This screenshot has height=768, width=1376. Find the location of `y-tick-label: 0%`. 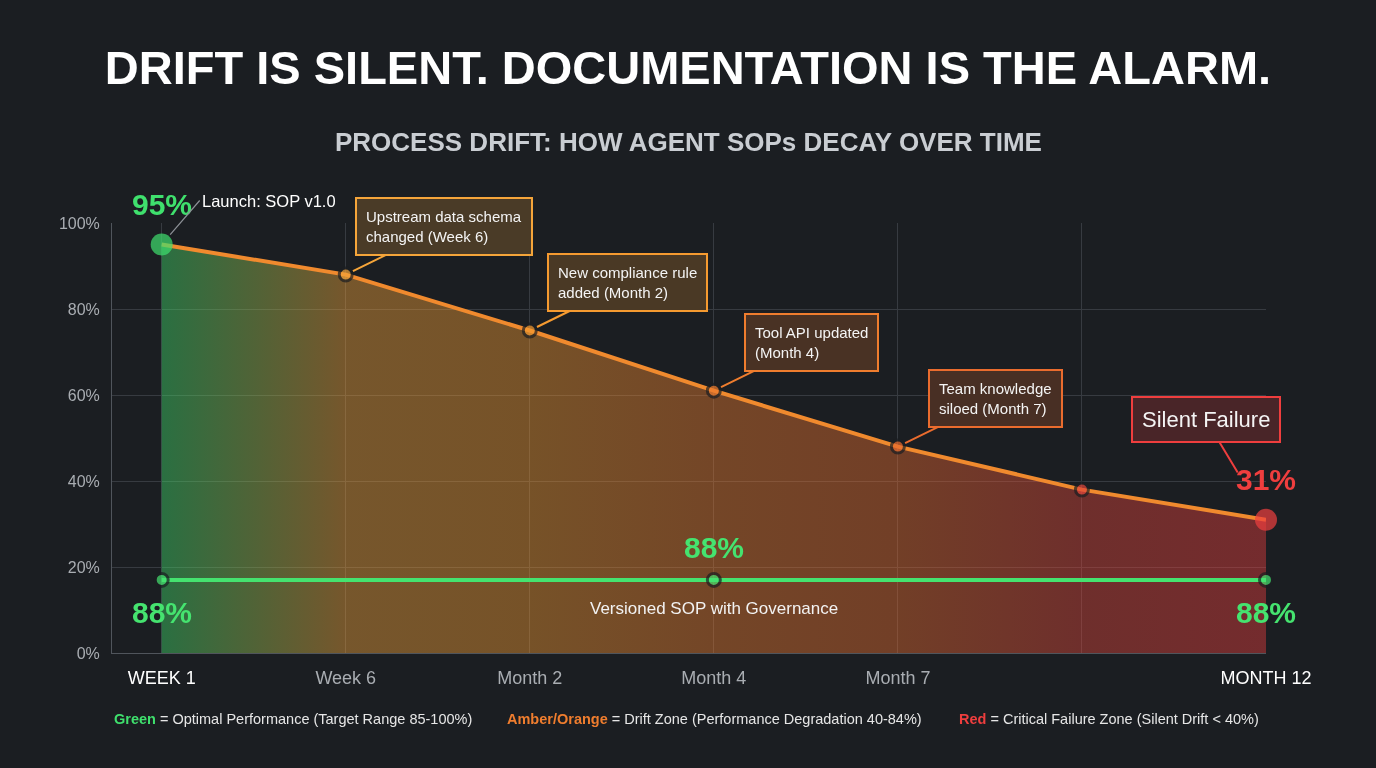

y-tick-label: 0% is located at coordinates (88, 653).